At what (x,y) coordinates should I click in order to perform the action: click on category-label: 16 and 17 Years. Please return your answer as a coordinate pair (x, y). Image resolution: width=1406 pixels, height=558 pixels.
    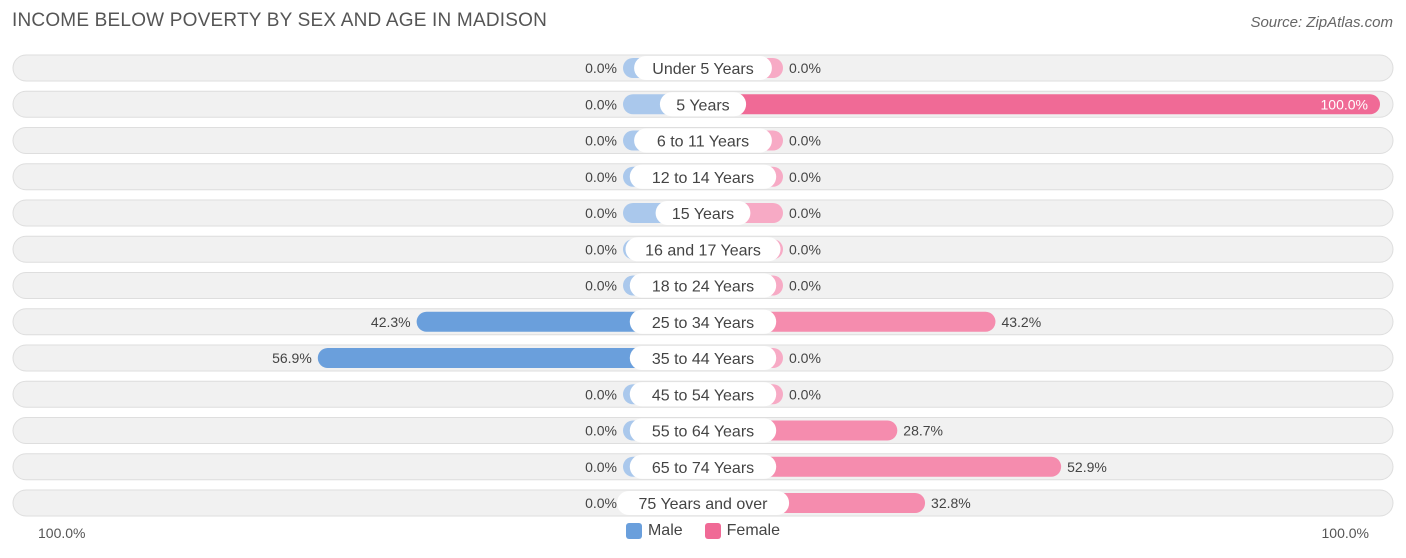
    Looking at the image, I should click on (703, 250).